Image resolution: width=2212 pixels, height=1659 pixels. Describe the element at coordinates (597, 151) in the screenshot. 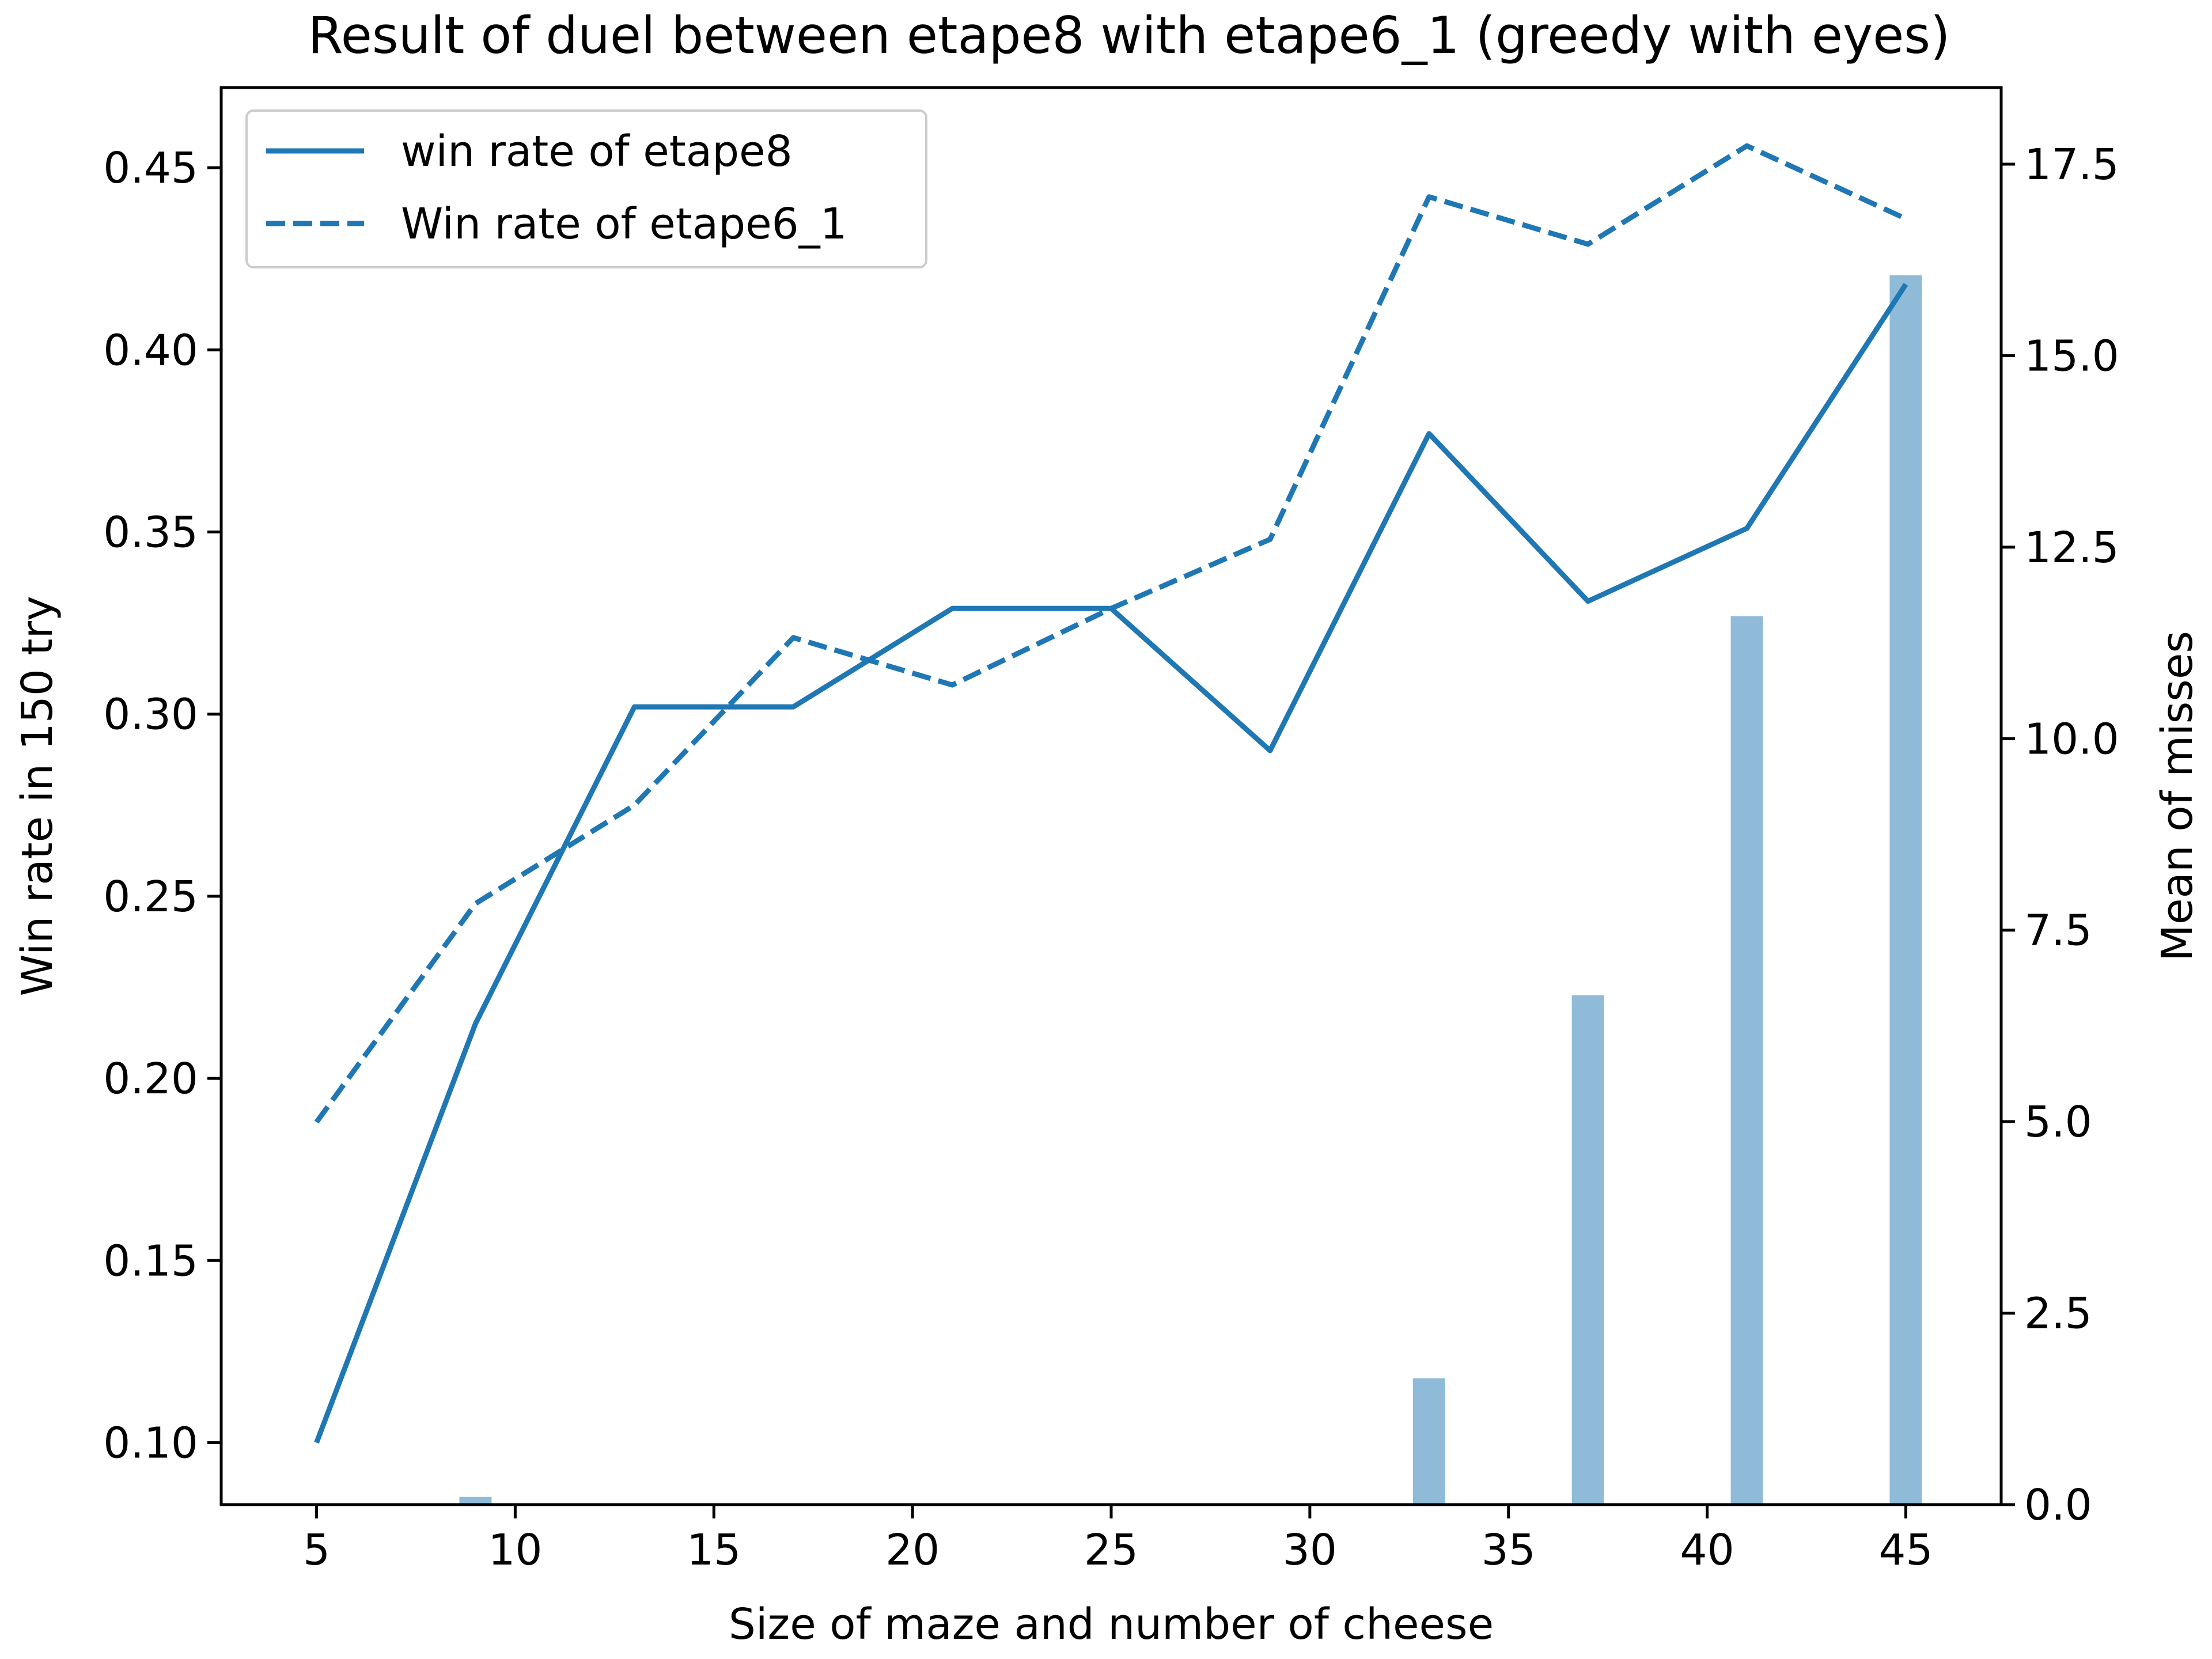

I see `legend-label-1: win rate of etape8` at that location.